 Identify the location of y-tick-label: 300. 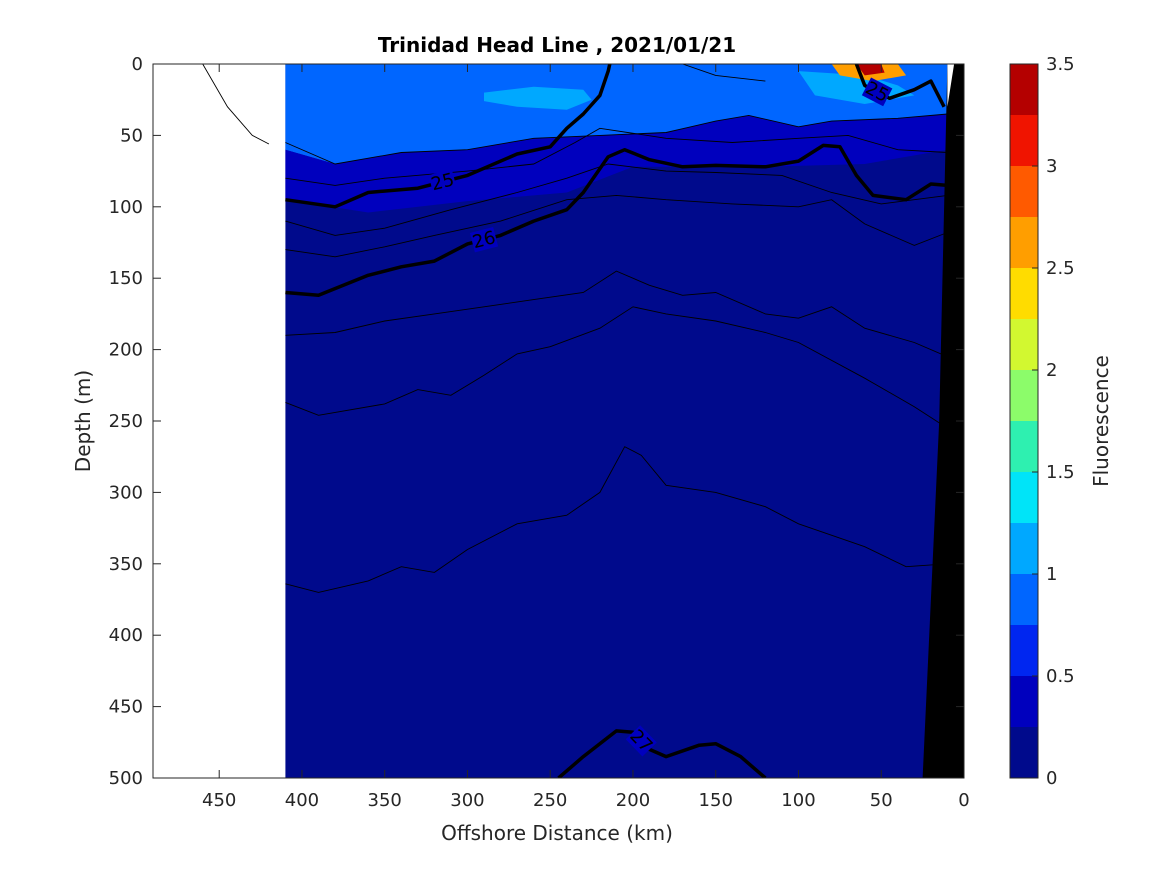
(126, 492).